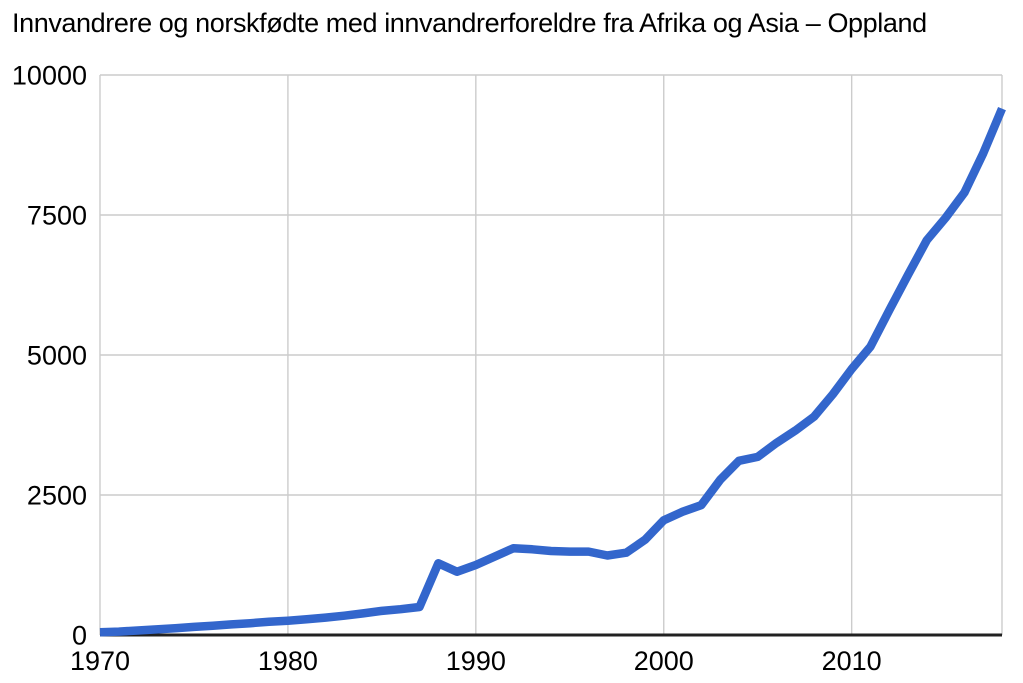  Describe the element at coordinates (476, 661) in the screenshot. I see `x-tick-label: 1990` at that location.